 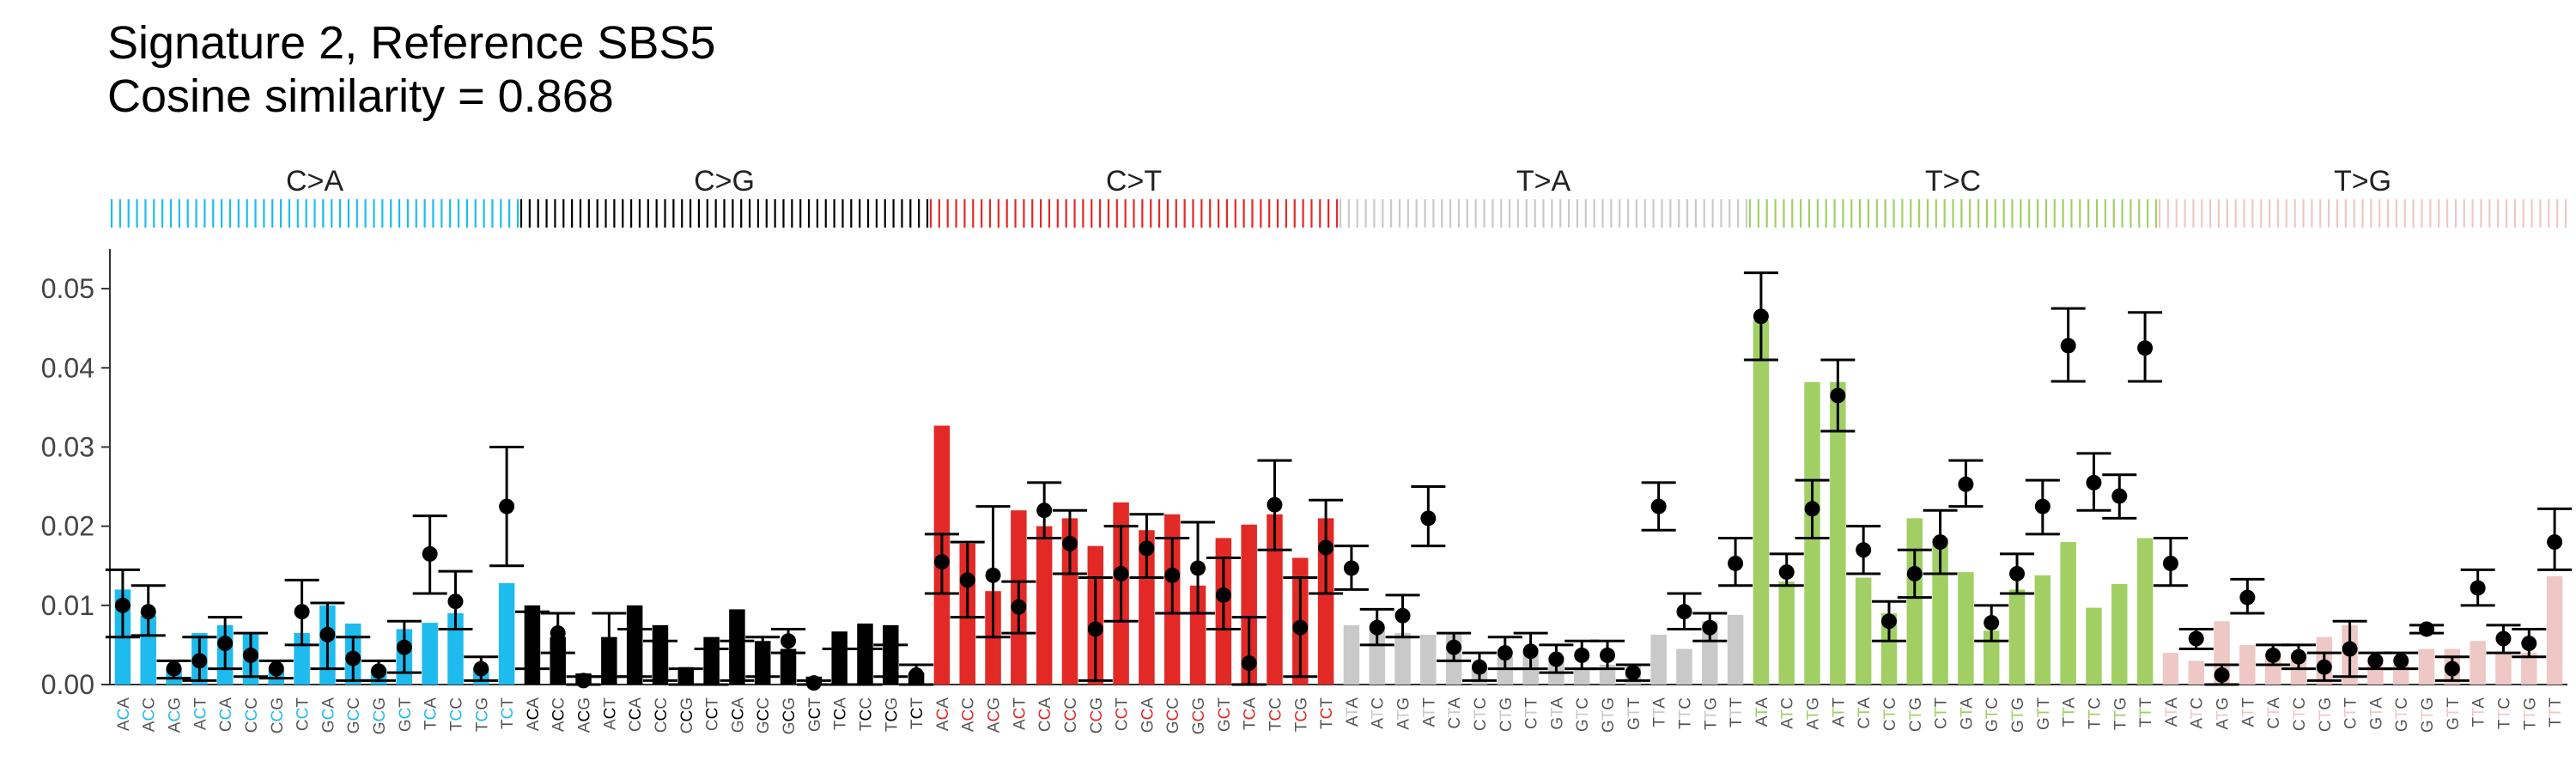 I want to click on y-tick-label: 0.01, so click(x=67, y=605).